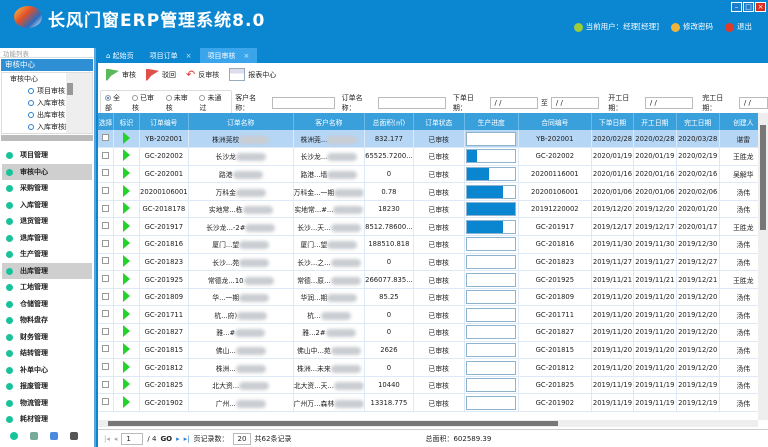  Describe the element at coordinates (738, 26) in the screenshot. I see `logout-button: 退出` at that location.